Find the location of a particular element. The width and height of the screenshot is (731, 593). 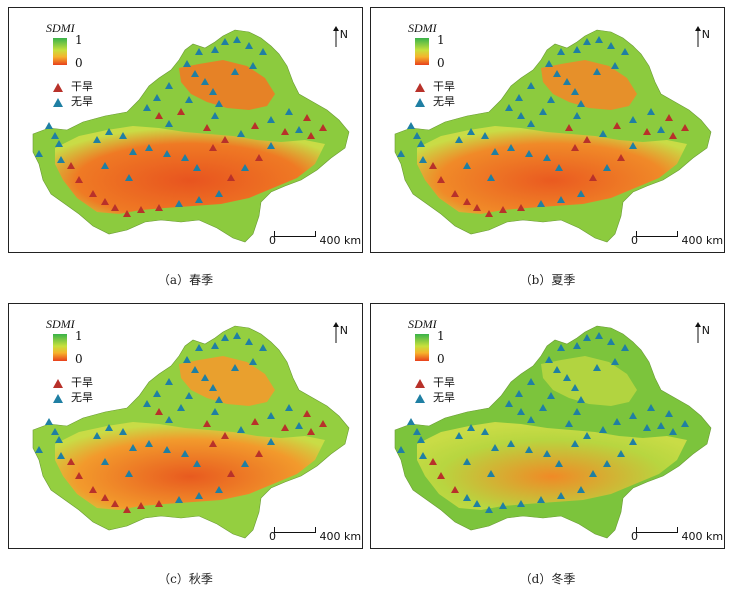

arrow-up-icon is located at coordinates (335, 332).